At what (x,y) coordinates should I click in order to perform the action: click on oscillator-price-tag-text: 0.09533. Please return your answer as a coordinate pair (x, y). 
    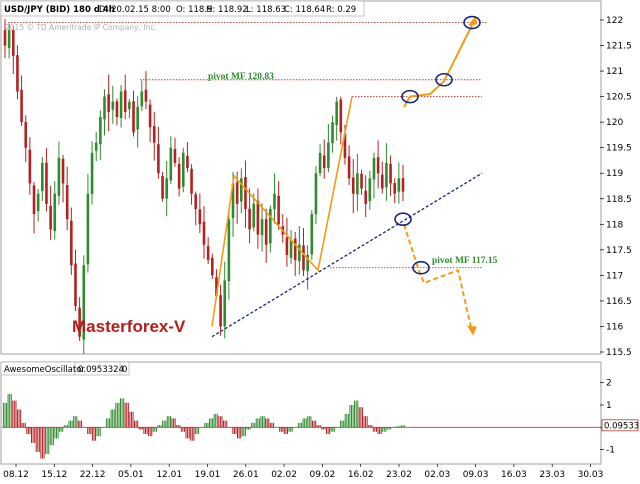
    Looking at the image, I should click on (621, 426).